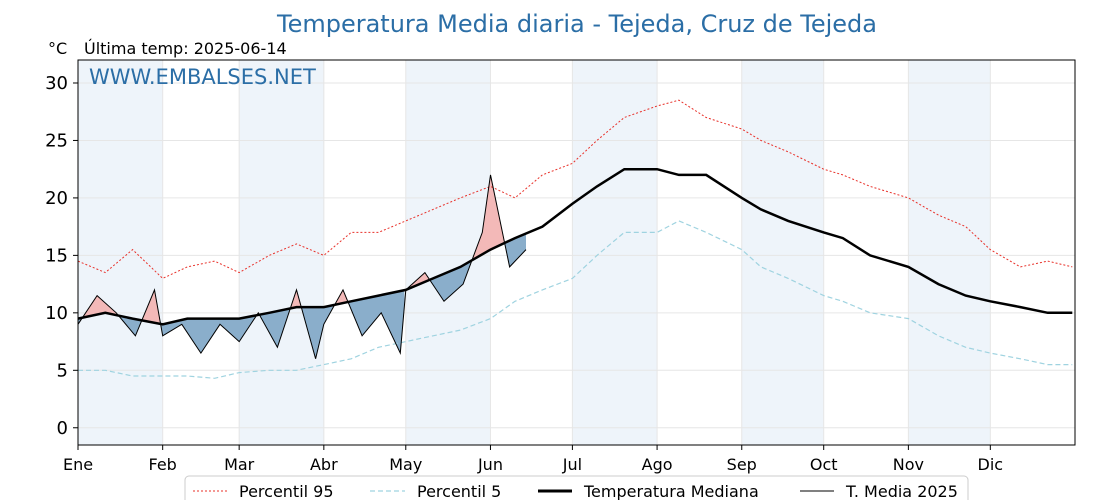 The height and width of the screenshot is (500, 1120). I want to click on x-tick-label: Feb, so click(163, 464).